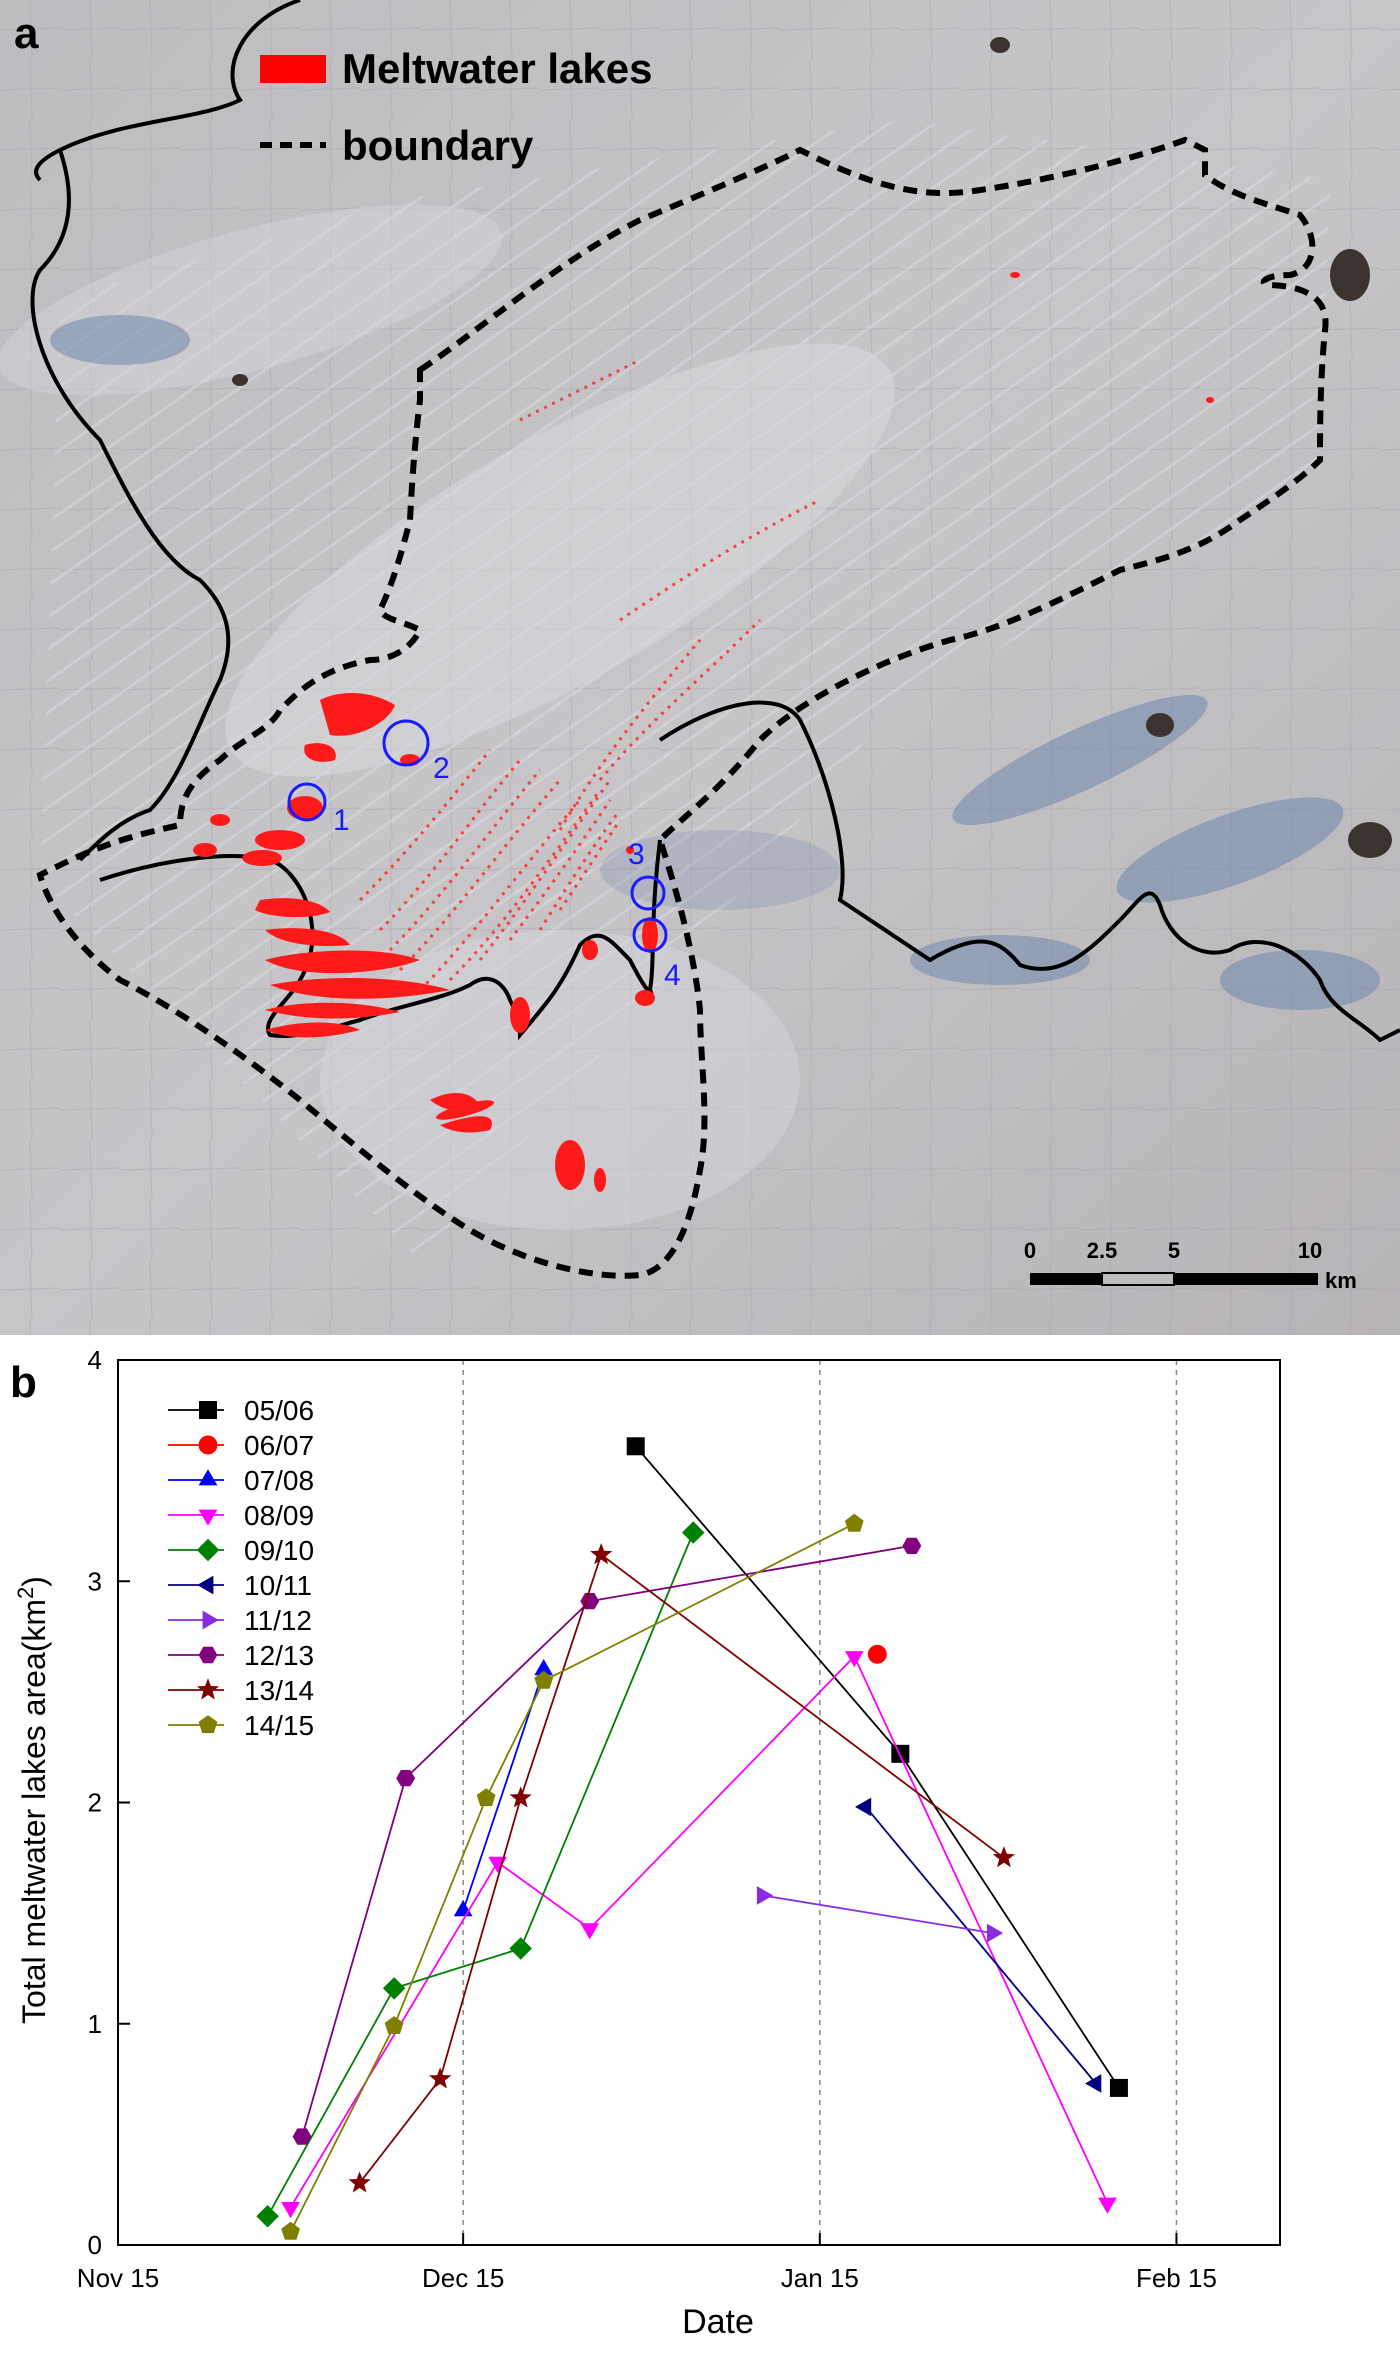 The width and height of the screenshot is (1400, 2355). What do you see at coordinates (118, 2278) in the screenshot?
I see `x-tick-label: Nov 15` at bounding box center [118, 2278].